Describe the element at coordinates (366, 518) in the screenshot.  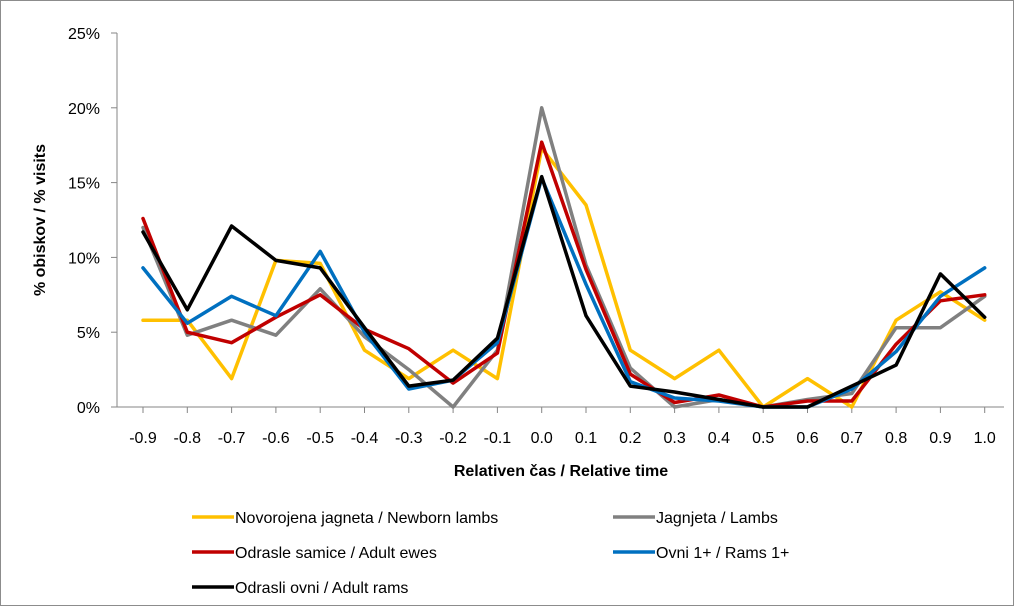
I see `legend-label-1: Novorojena jagneta / Newborn lambs` at that location.